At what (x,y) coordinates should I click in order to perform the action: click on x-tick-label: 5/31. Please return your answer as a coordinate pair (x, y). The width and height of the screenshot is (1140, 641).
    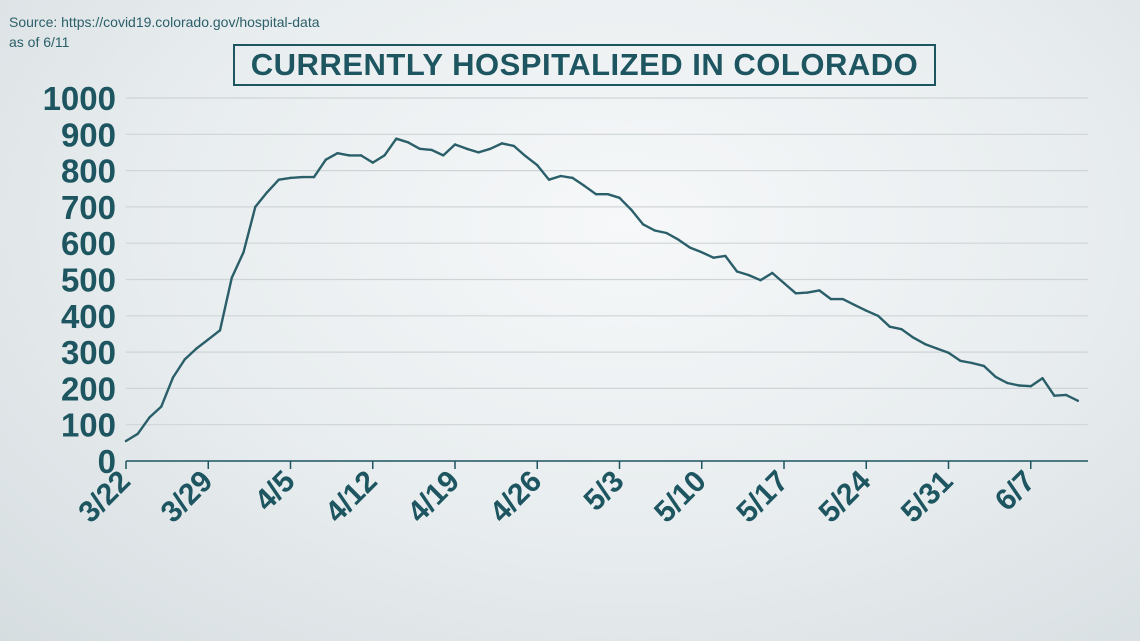
    Looking at the image, I should click on (927, 497).